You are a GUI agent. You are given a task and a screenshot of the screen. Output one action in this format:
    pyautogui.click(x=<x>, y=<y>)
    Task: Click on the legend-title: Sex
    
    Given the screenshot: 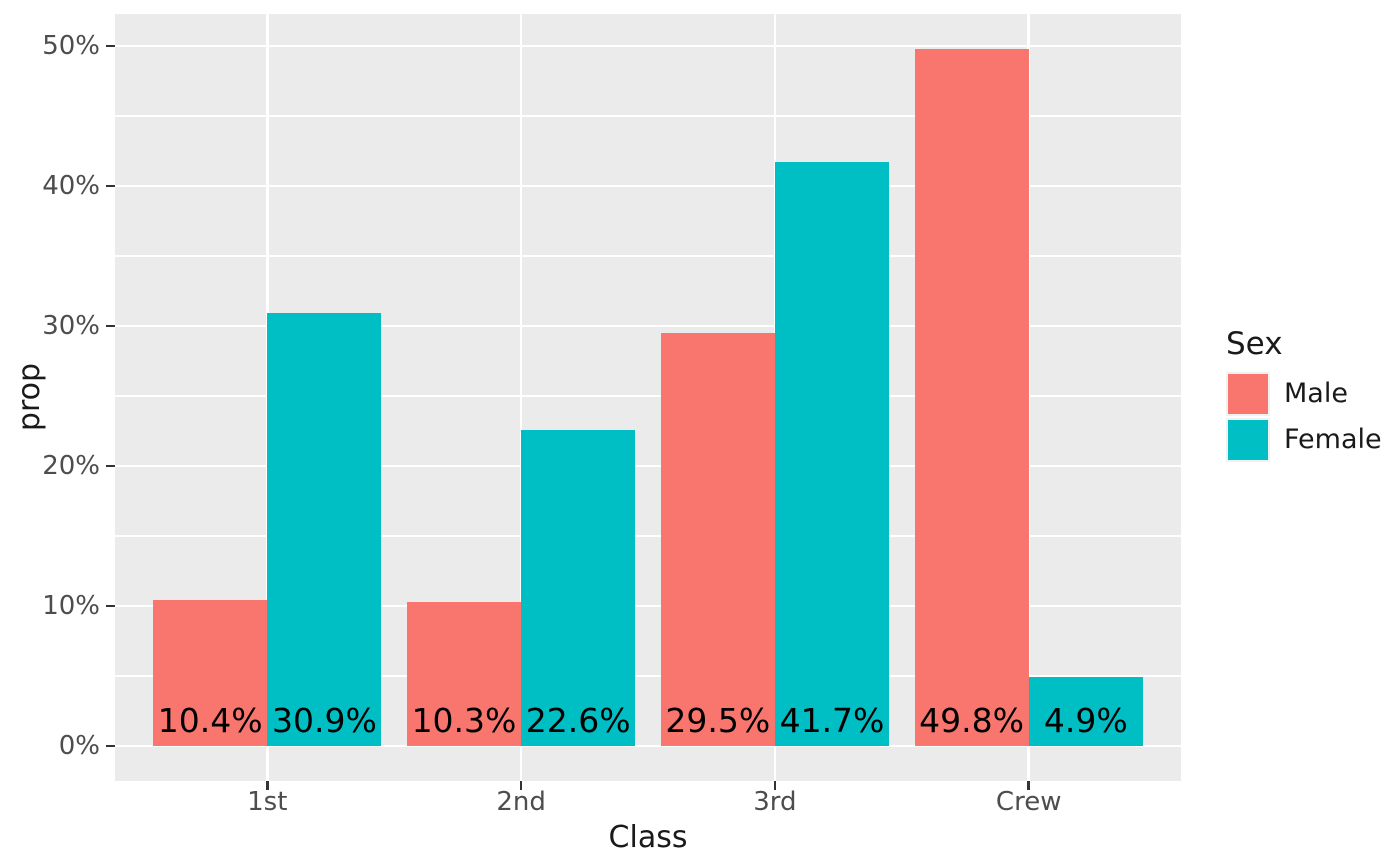 What is the action you would take?
    pyautogui.click(x=1254, y=344)
    